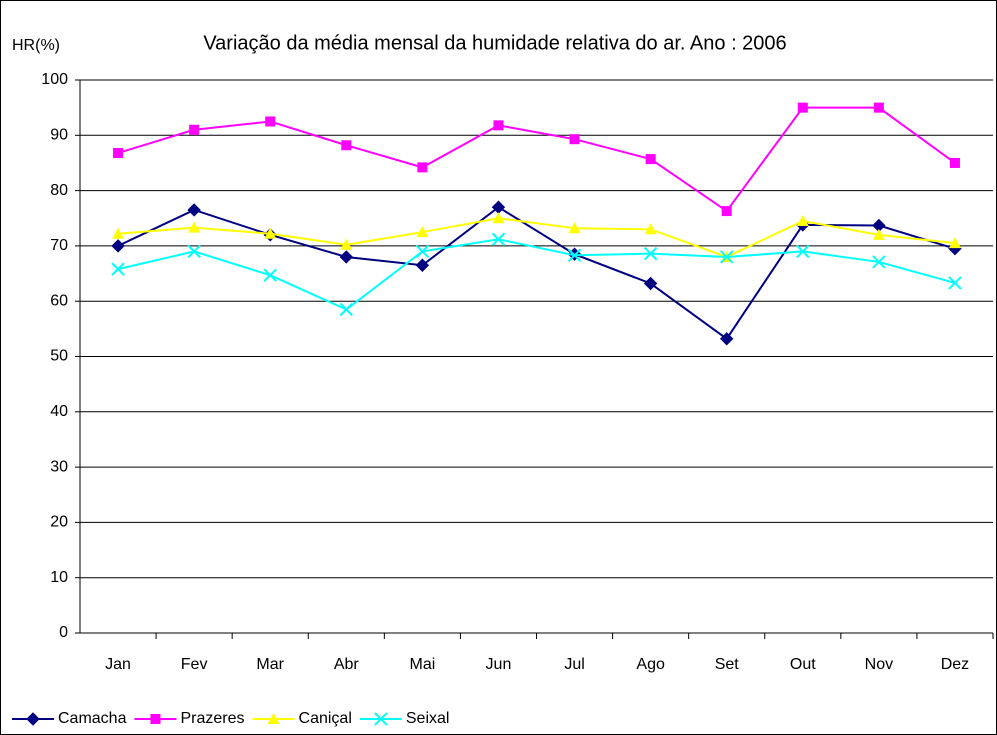 Image resolution: width=997 pixels, height=735 pixels. I want to click on x-tick-label: Mar, so click(270, 664).